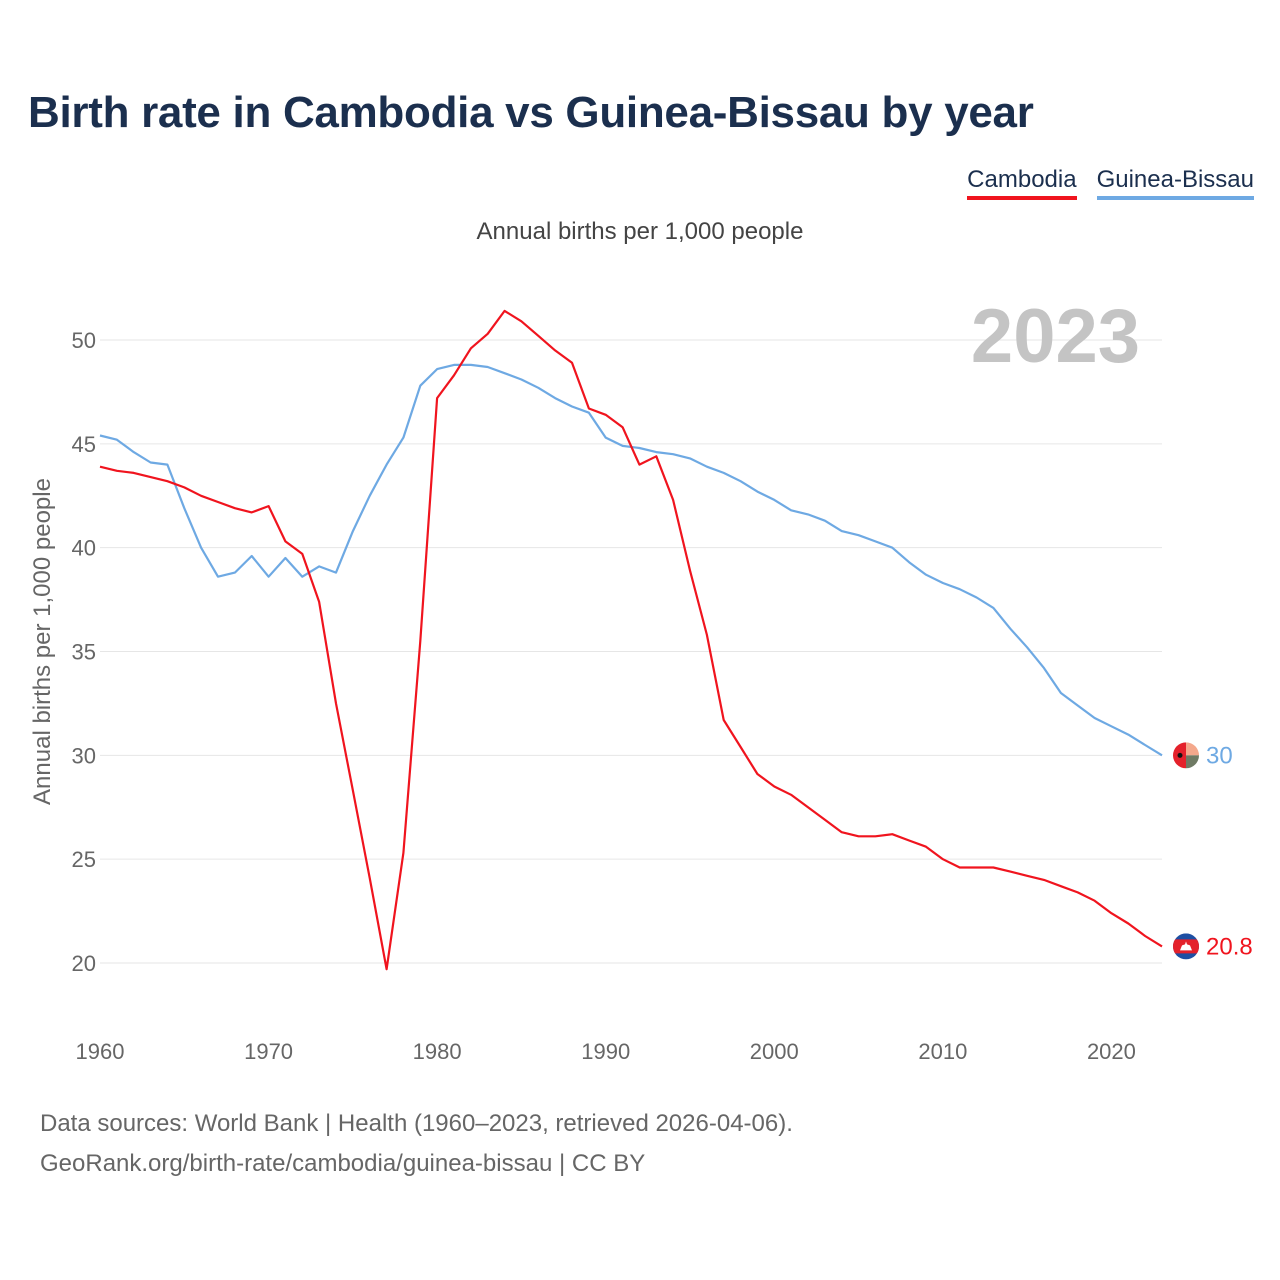 The height and width of the screenshot is (1280, 1280). I want to click on x-tick-label-1980: 1980, so click(437, 1051).